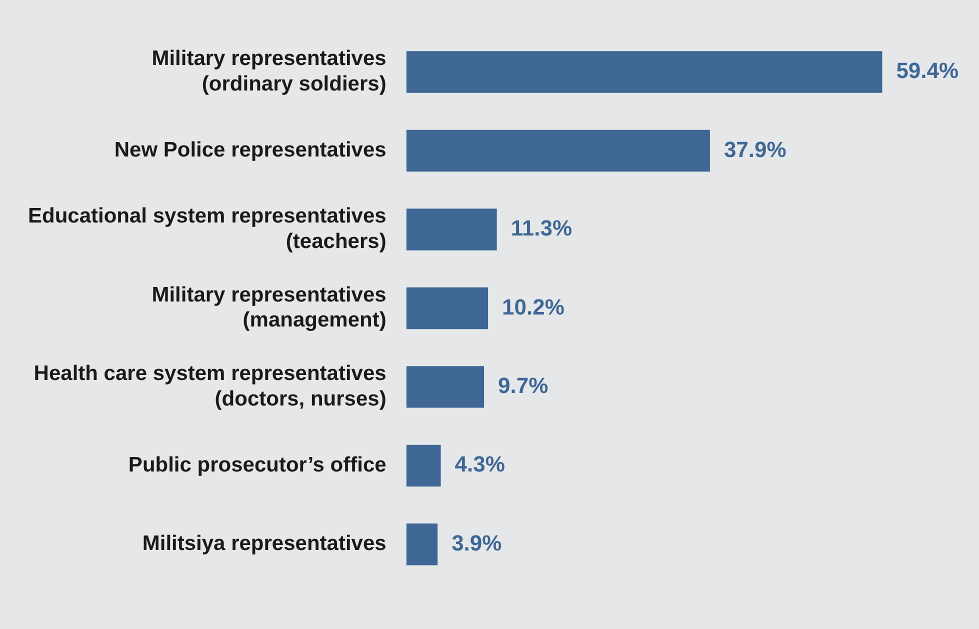  I want to click on y-tick-label: Health care system representatives (doctors, nurses), so click(210, 386).